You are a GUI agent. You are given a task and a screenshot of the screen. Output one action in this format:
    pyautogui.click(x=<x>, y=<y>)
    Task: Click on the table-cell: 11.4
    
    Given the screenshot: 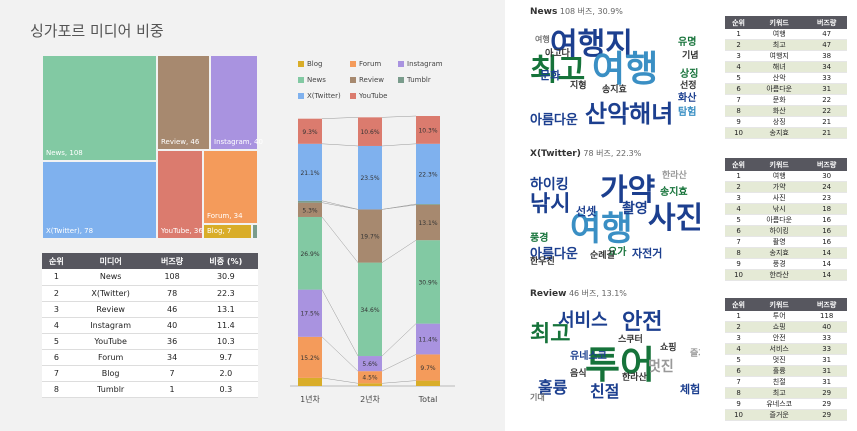 What is the action you would take?
    pyautogui.click(x=225, y=325)
    